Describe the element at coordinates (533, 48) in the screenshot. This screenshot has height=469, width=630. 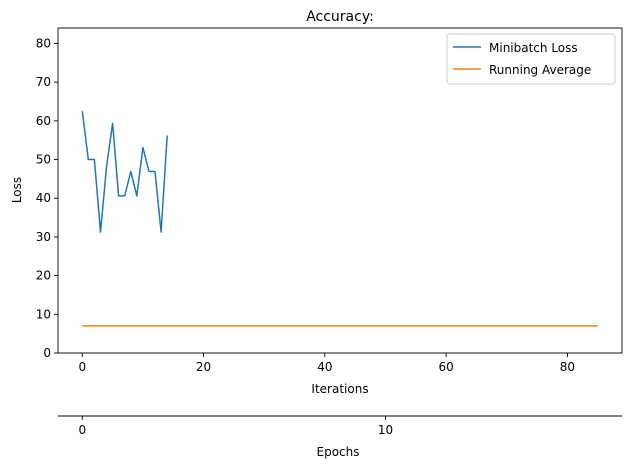
I see `legend-label-minibatch-loss: Minibatch Loss` at that location.